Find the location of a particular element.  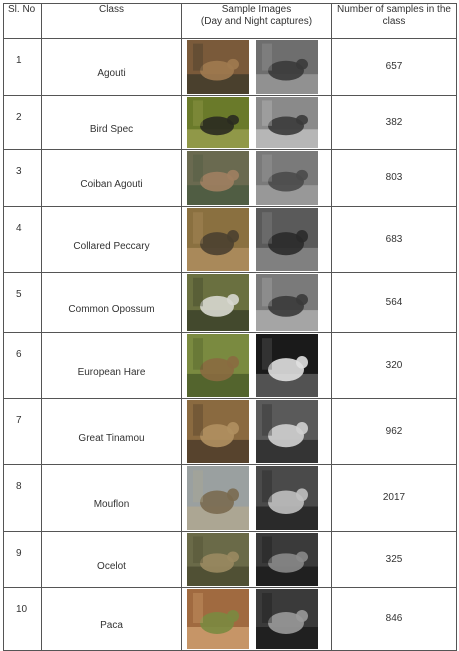

class-name-cell: Common Opossum is located at coordinates (111, 302).